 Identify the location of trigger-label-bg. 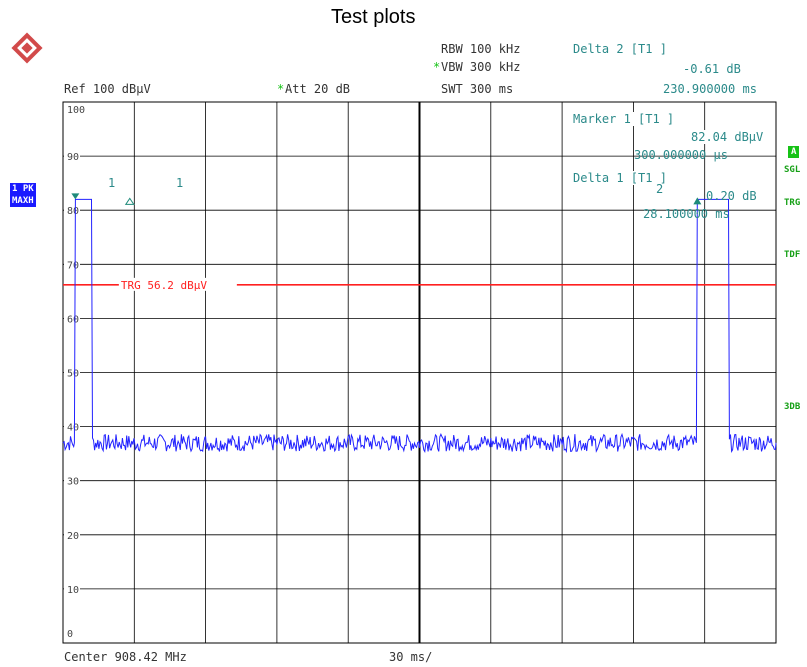
(177, 284).